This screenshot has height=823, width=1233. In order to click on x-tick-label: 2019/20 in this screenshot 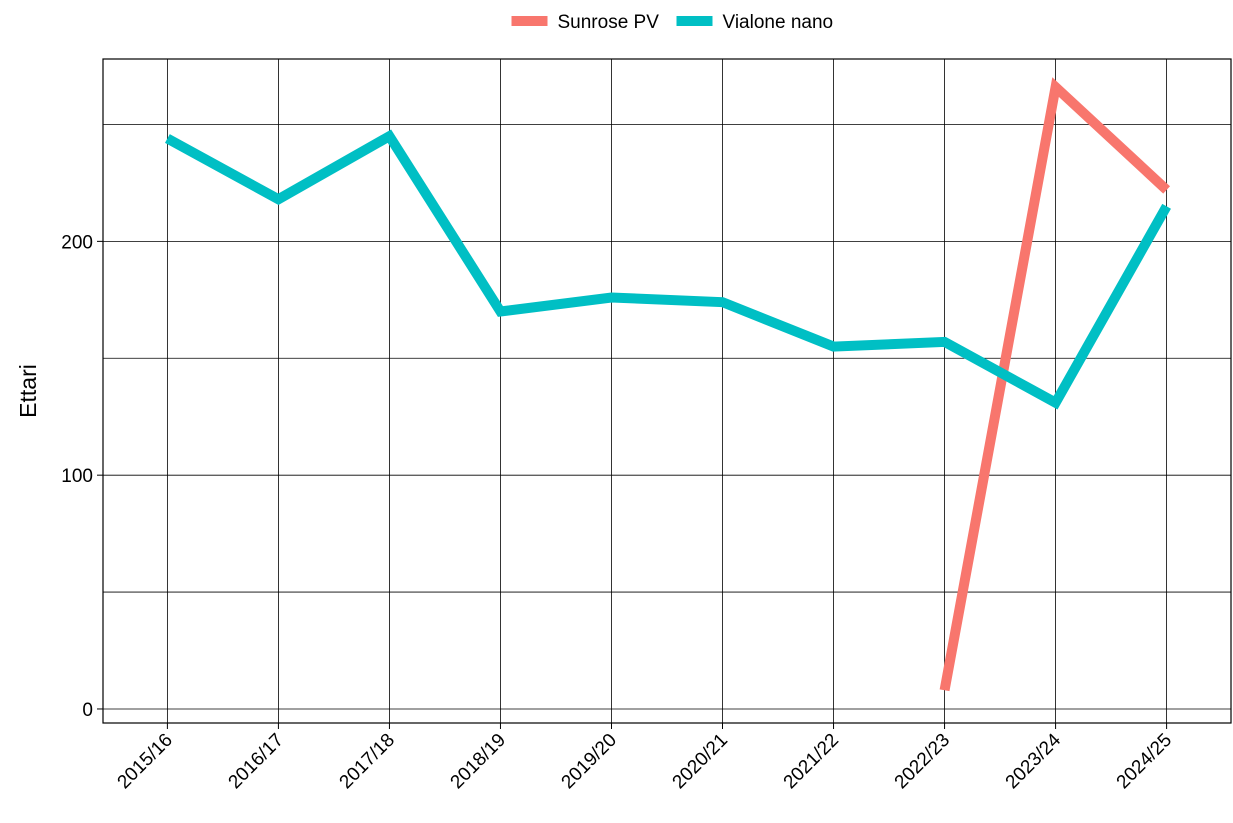, I will do `click(589, 761)`.